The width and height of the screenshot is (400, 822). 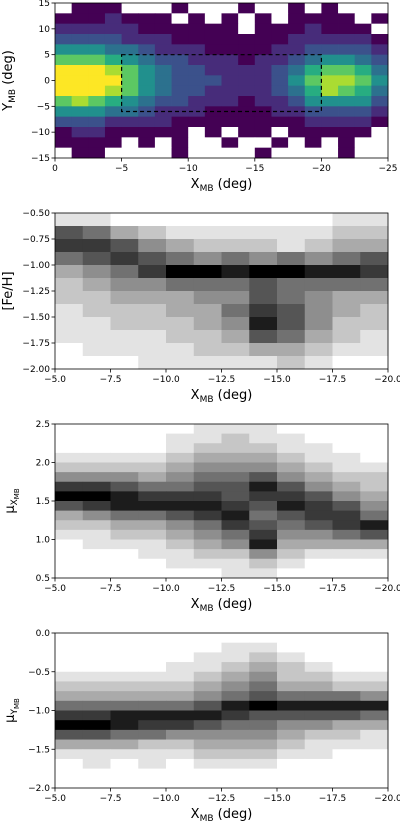 What do you see at coordinates (36, 344) in the screenshot?
I see `y-tick-label: −1.75` at bounding box center [36, 344].